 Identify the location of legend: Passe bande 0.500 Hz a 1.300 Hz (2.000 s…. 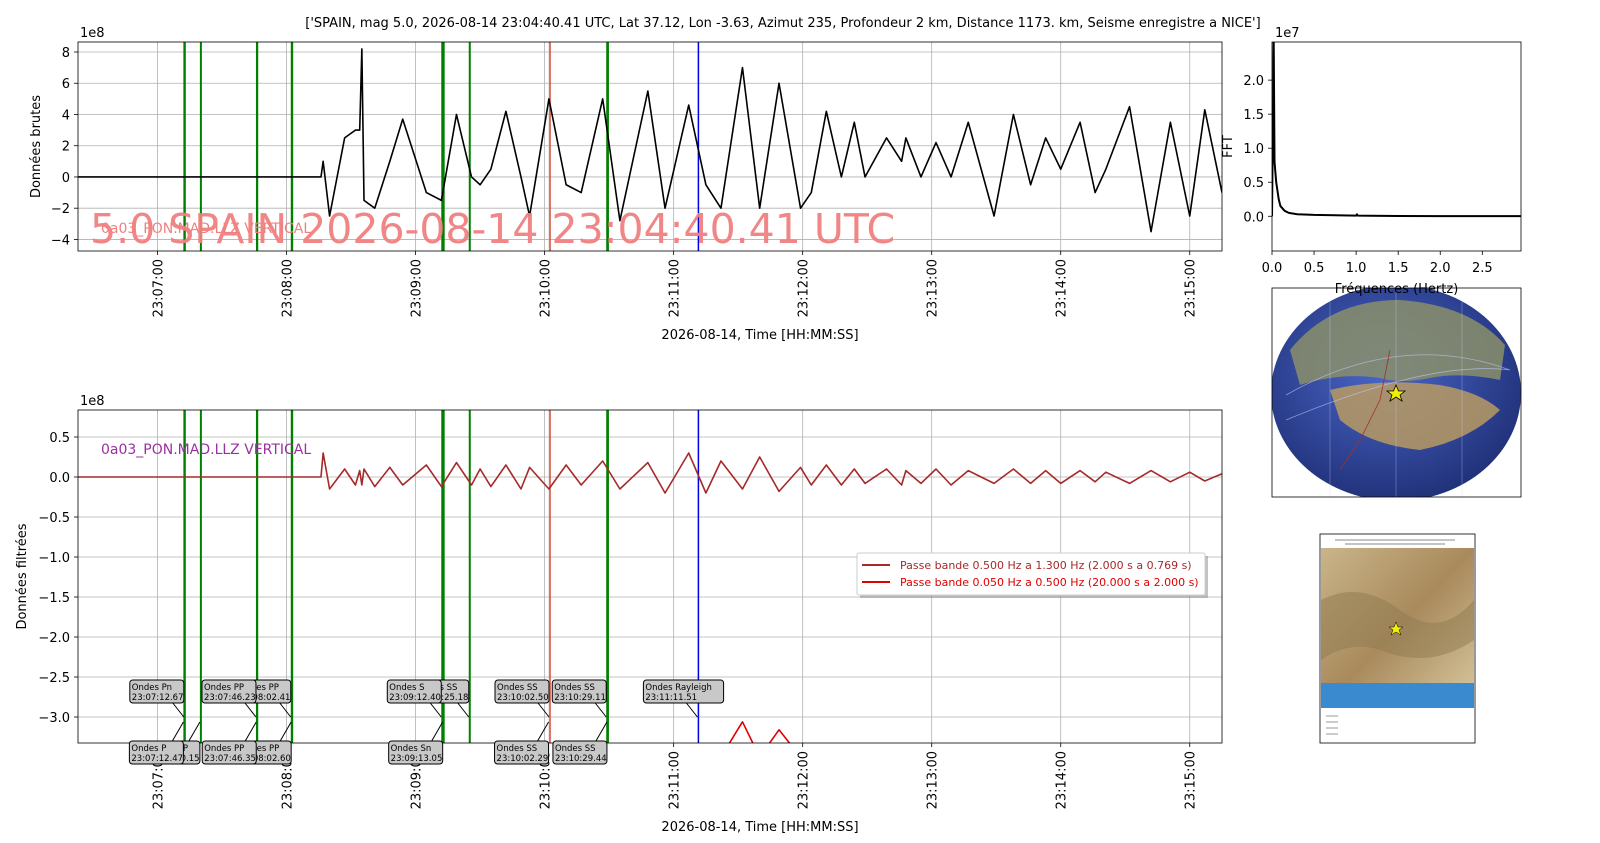
(1032, 575).